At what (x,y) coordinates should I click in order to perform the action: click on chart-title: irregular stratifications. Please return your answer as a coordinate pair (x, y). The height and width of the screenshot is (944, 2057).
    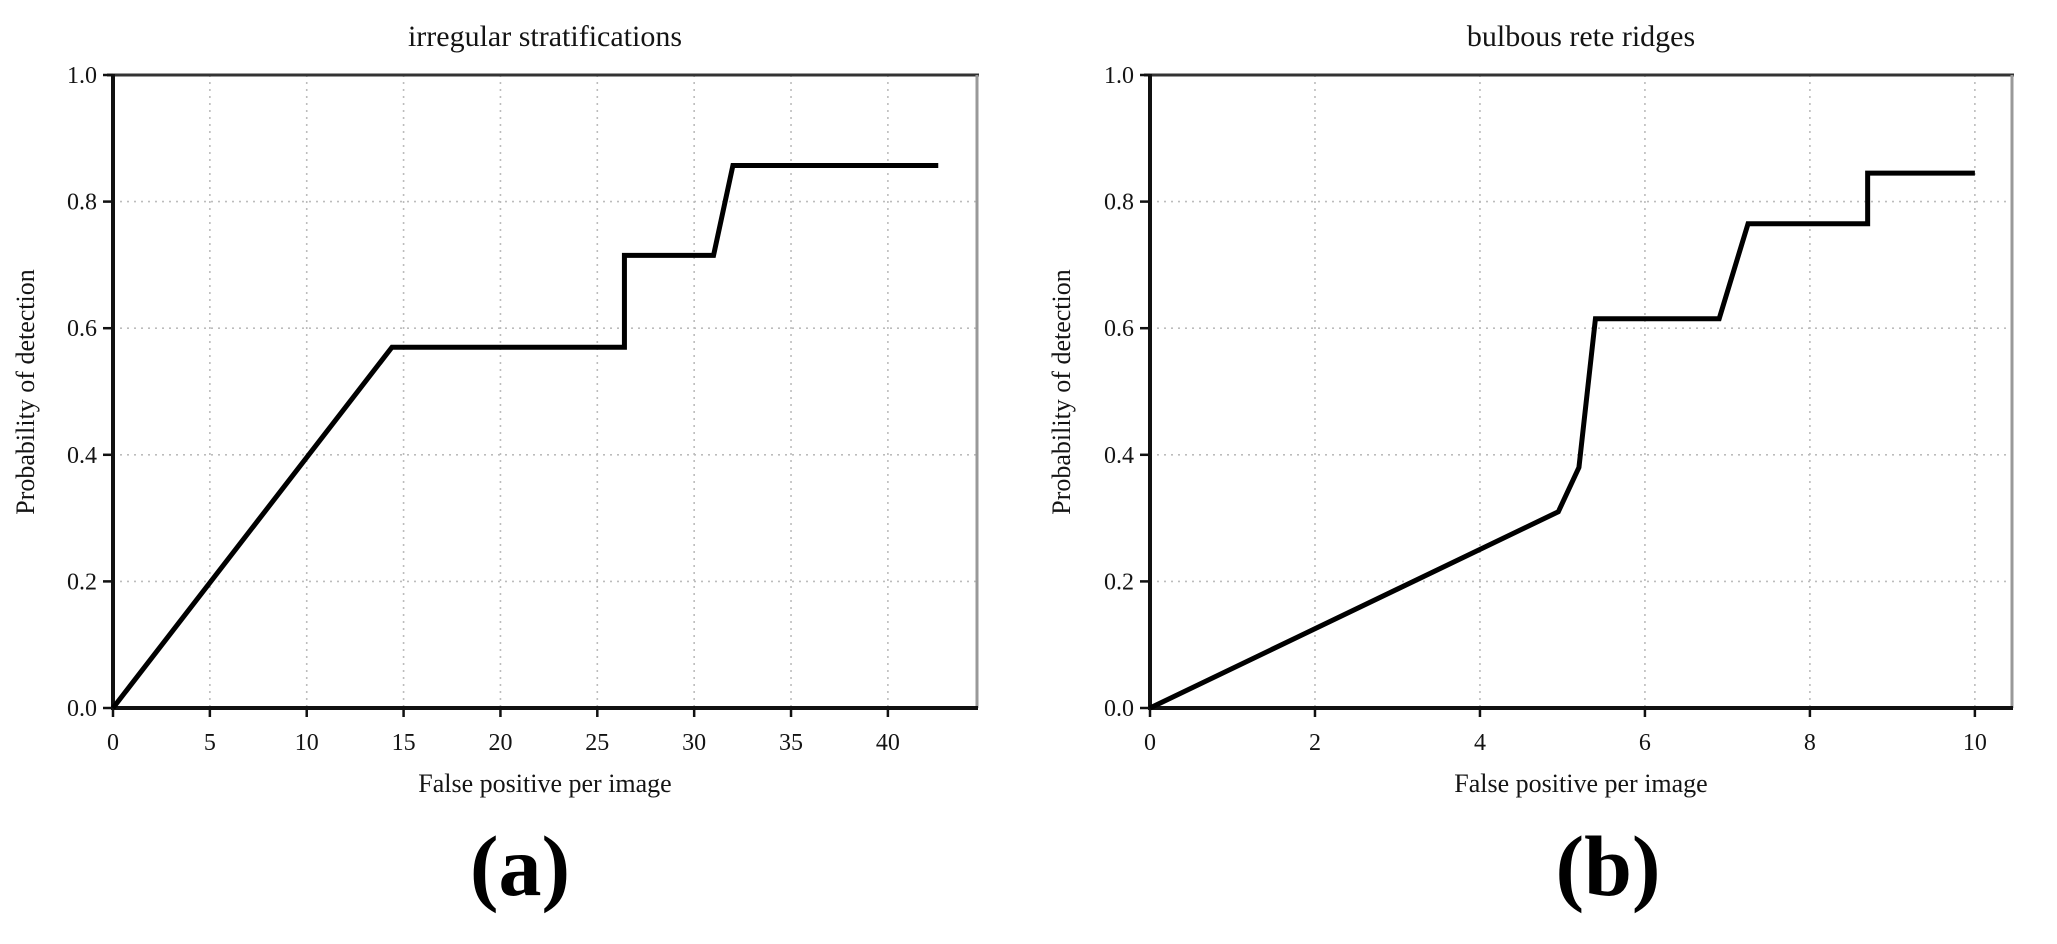
    Looking at the image, I should click on (545, 36).